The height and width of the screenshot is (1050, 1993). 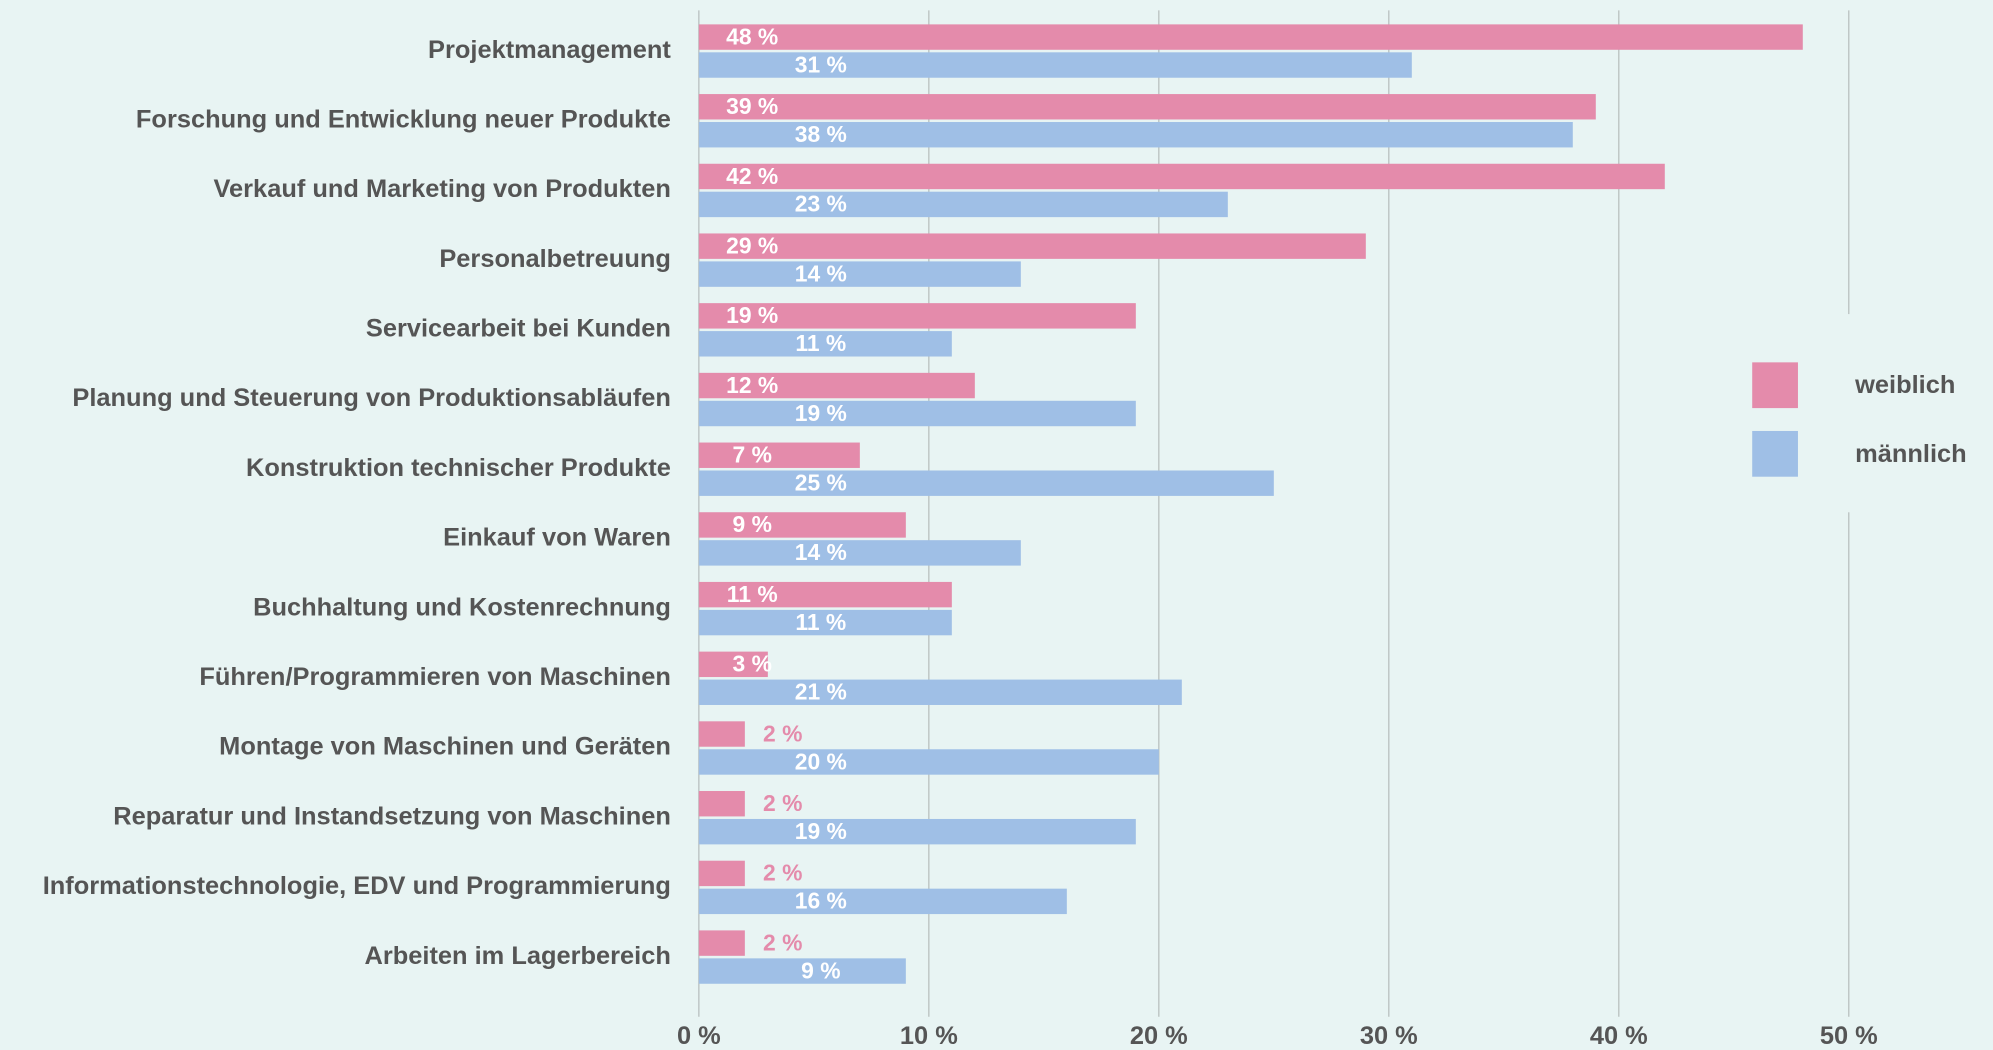 I want to click on category-label: Montage von Maschinen und Geräten, so click(x=445, y=747).